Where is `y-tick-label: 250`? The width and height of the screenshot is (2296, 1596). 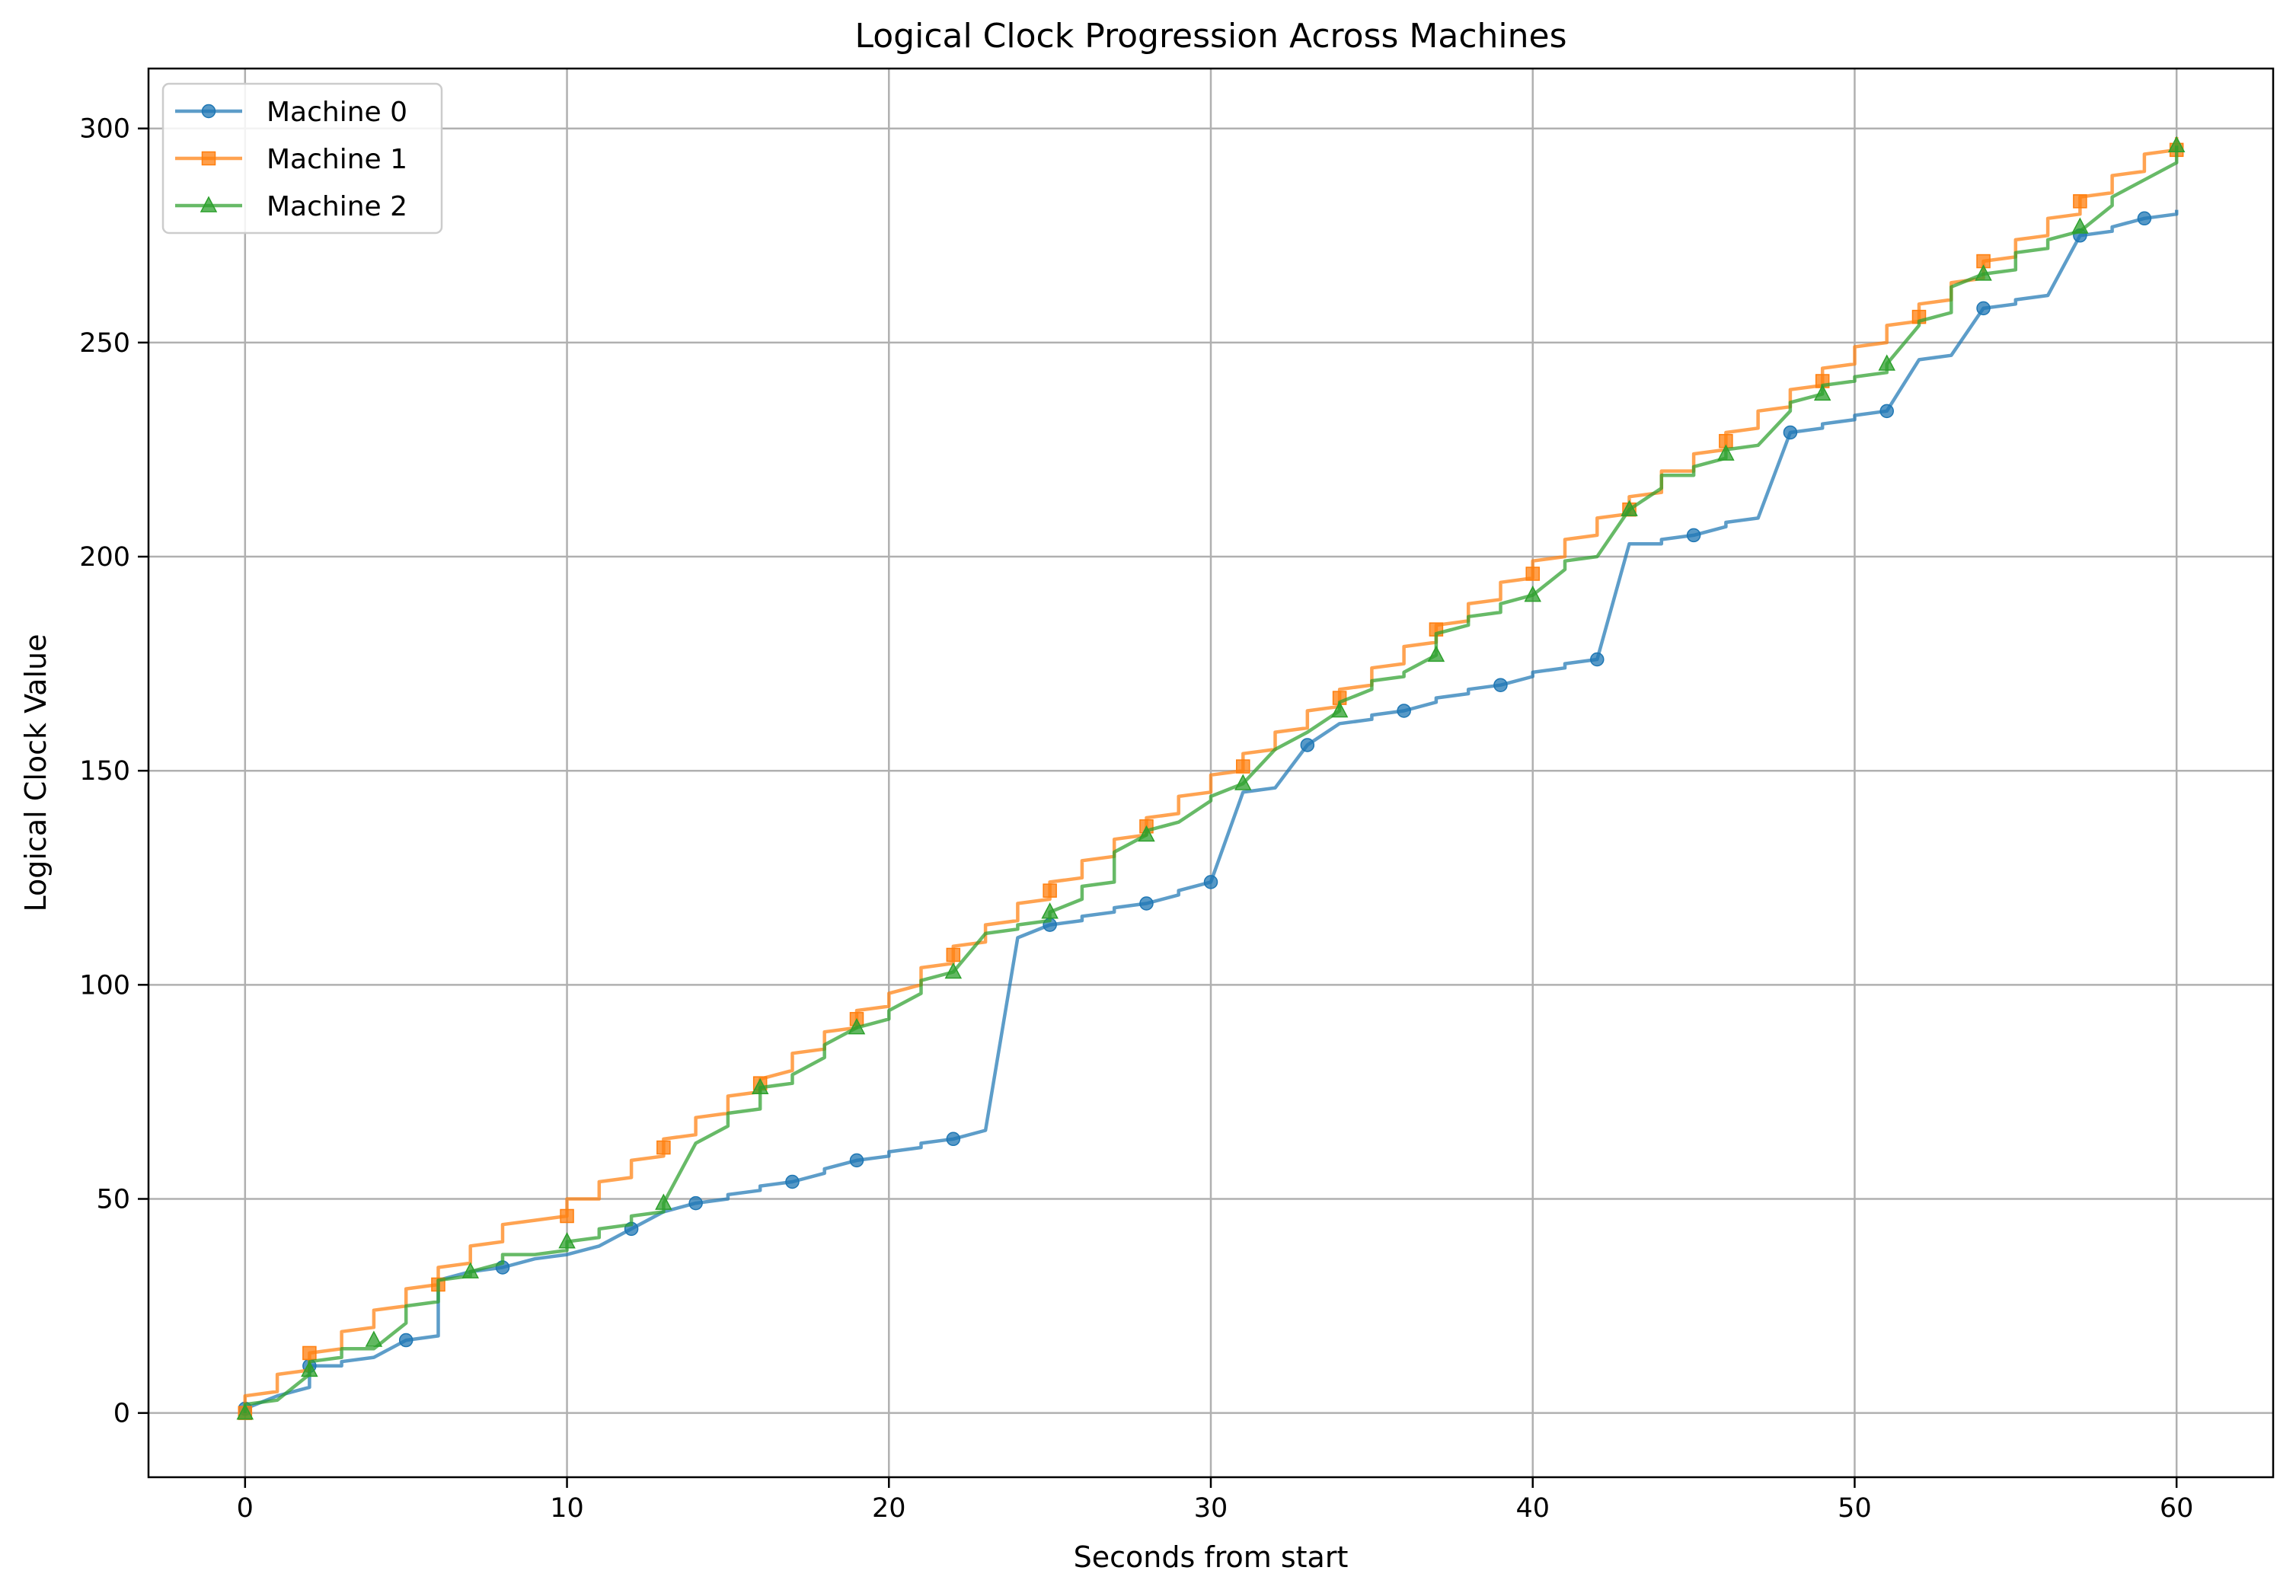 y-tick-label: 250 is located at coordinates (105, 343).